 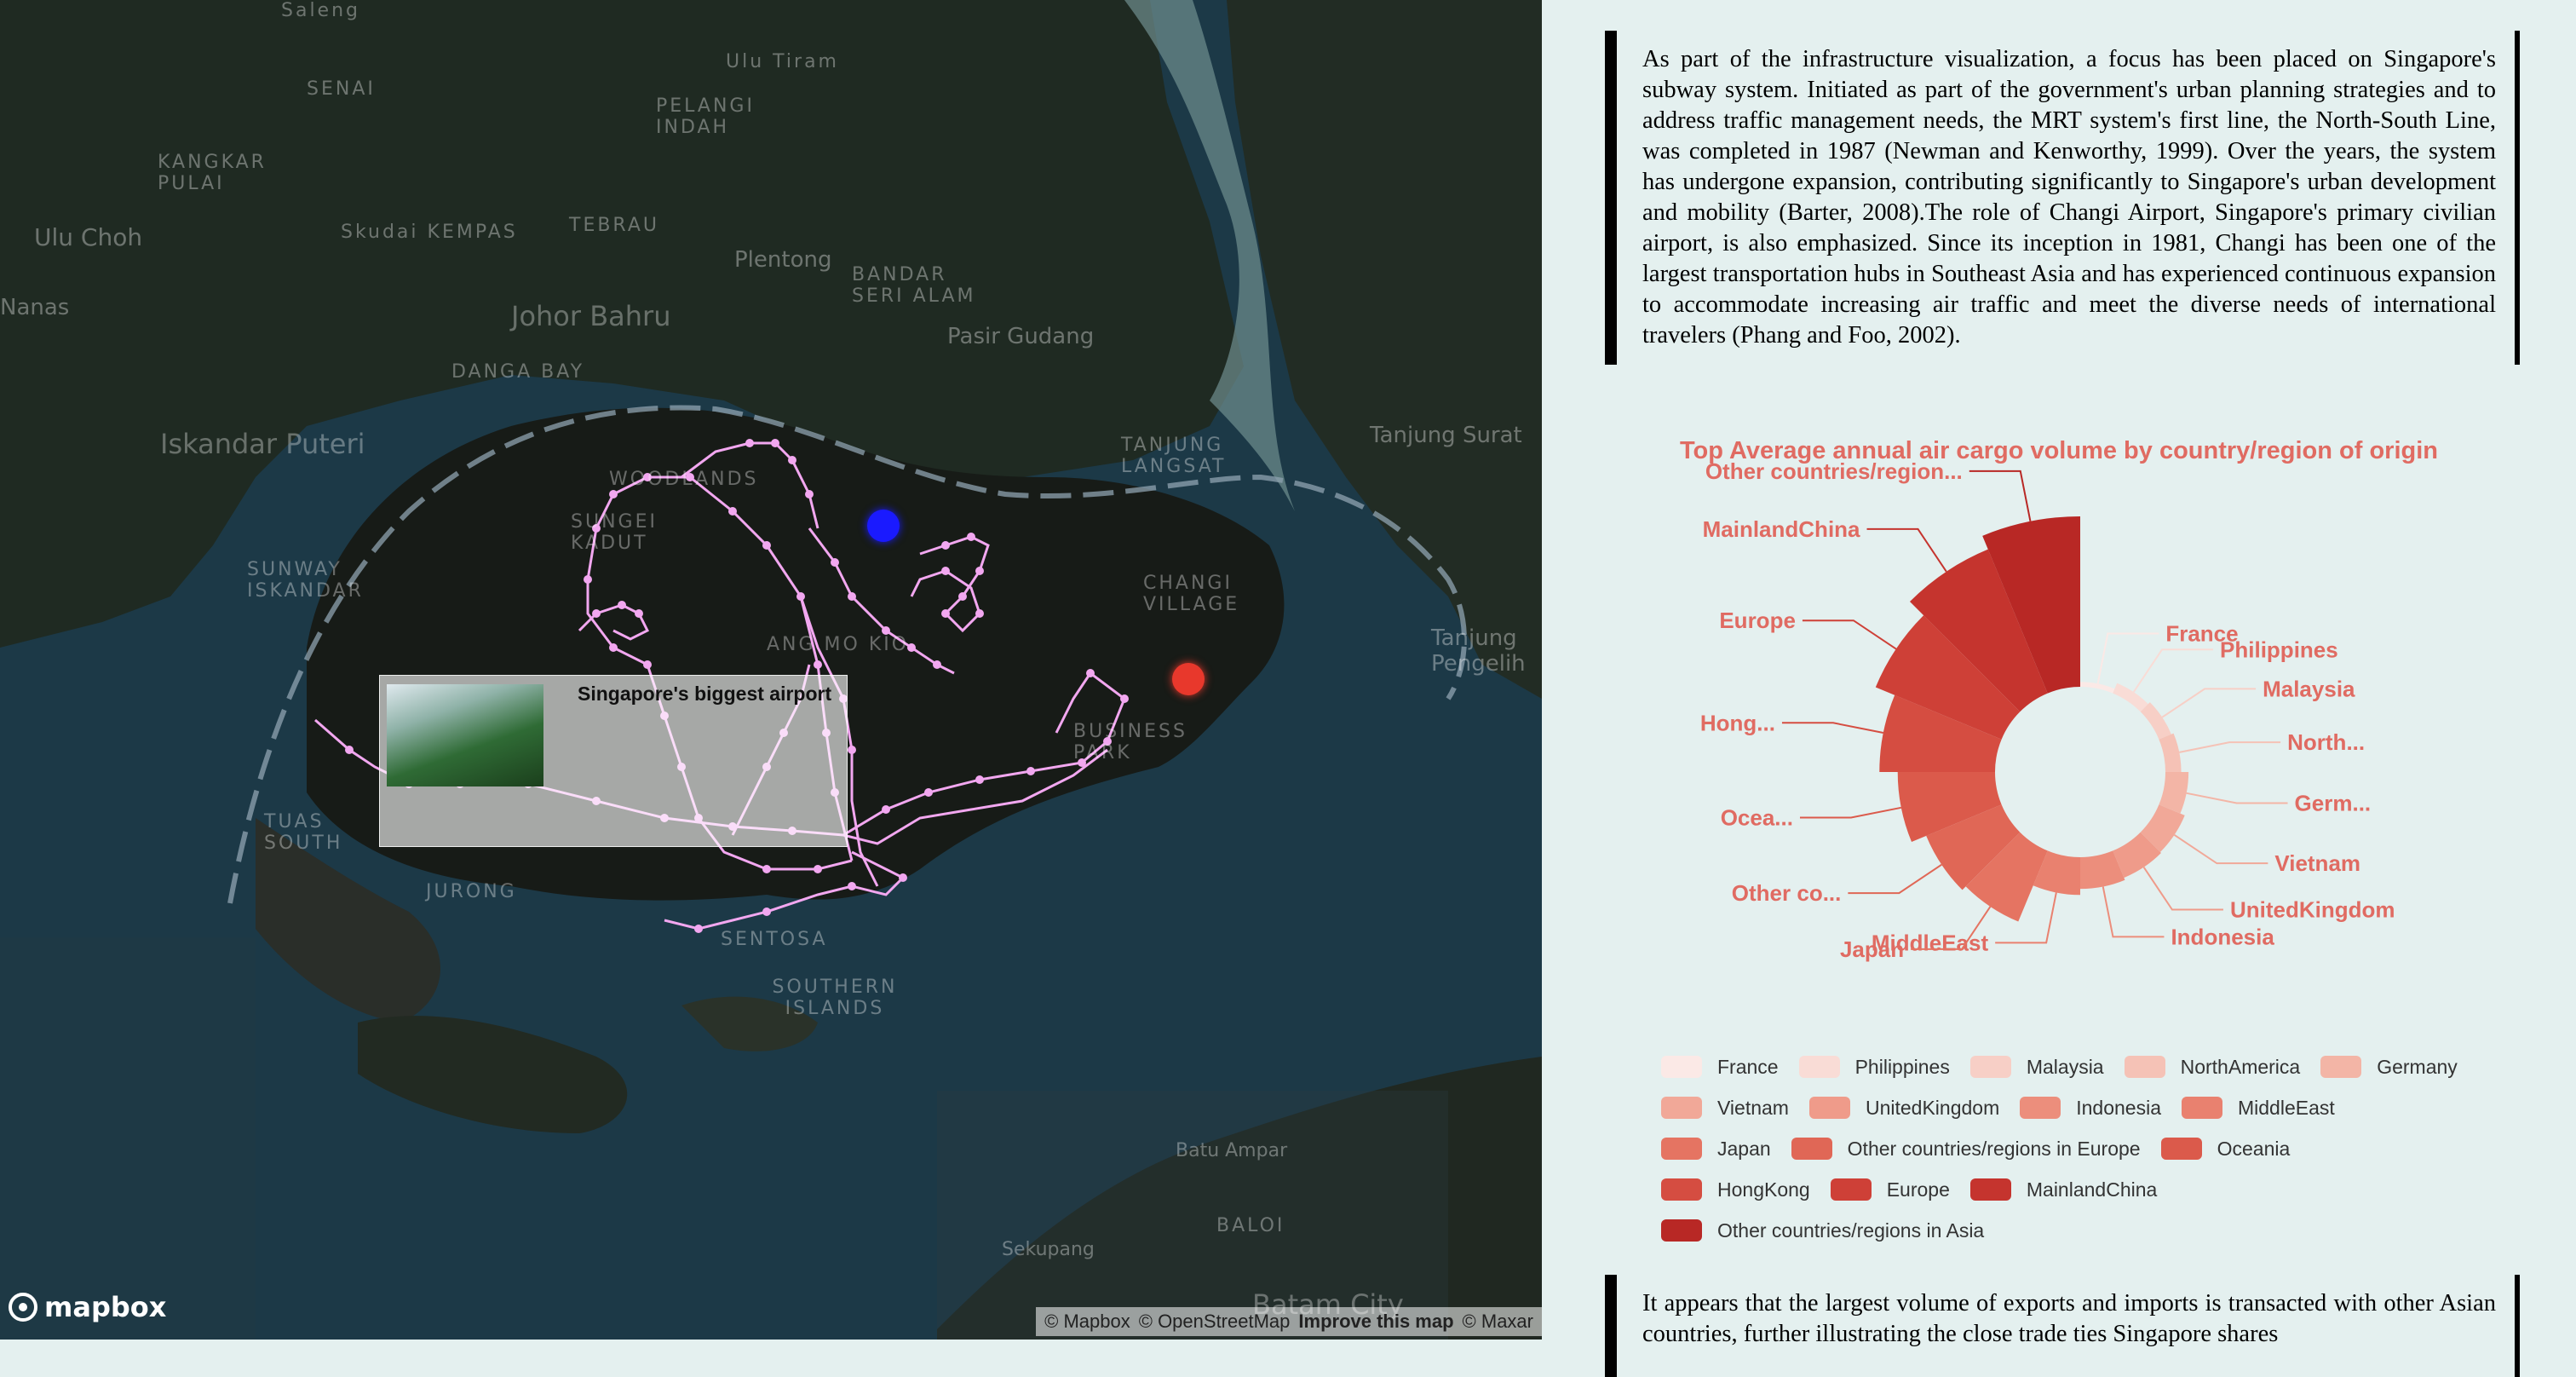 I want to click on attribution-maxar-link: © Maxar, so click(x=1497, y=1321).